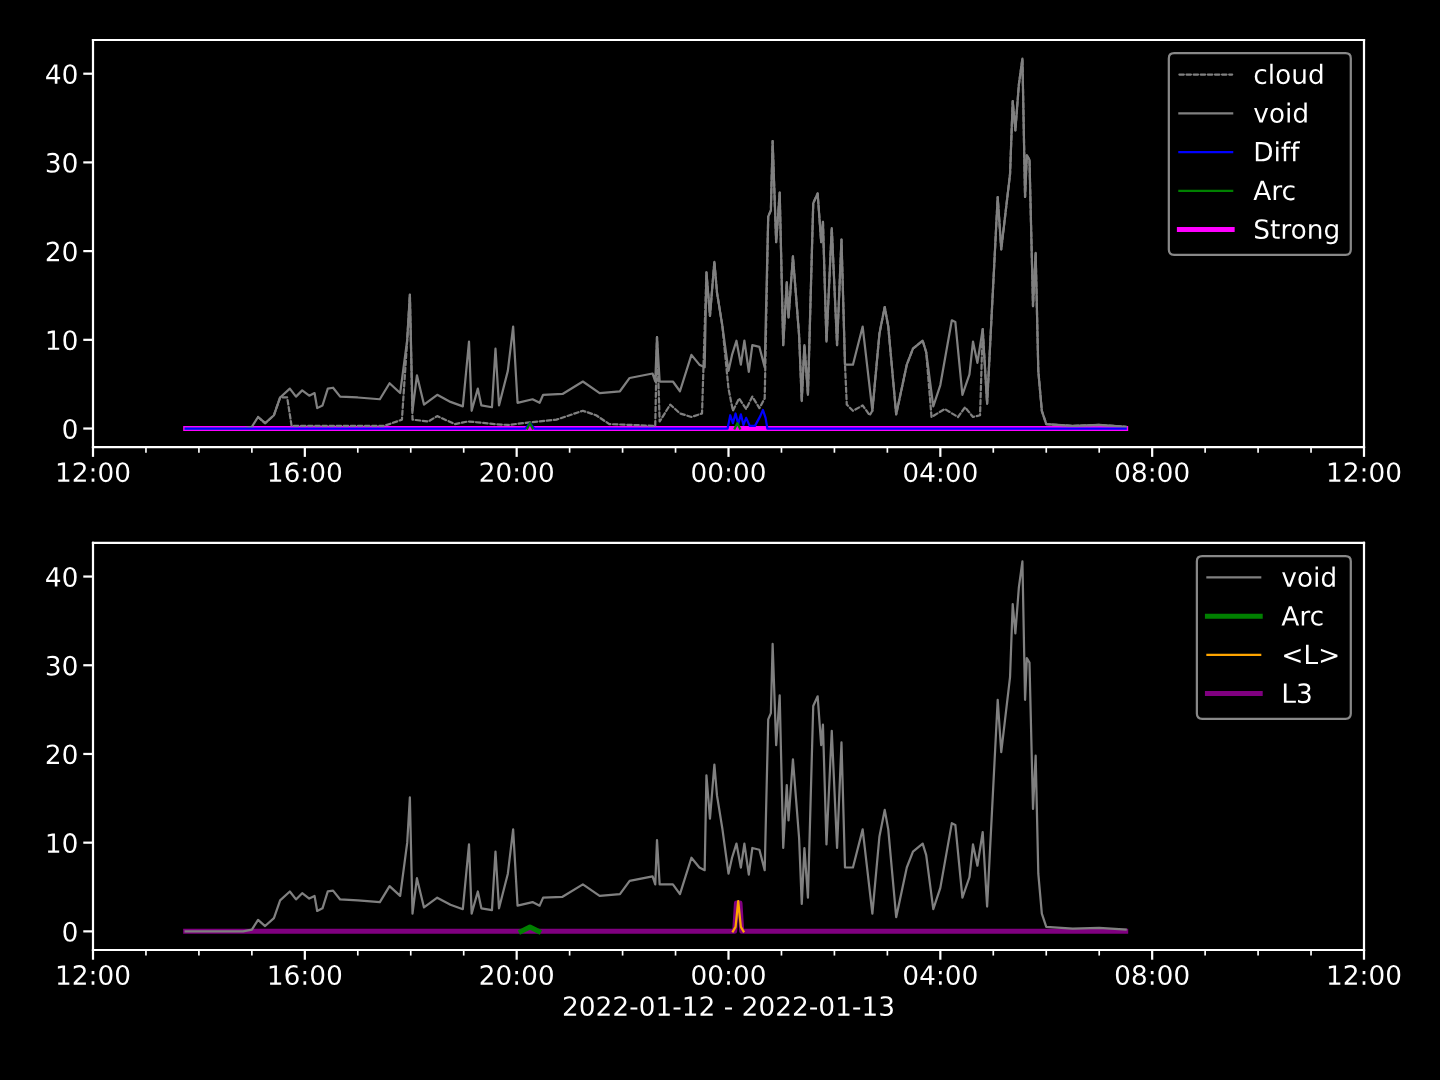 Image resolution: width=1440 pixels, height=1080 pixels. What do you see at coordinates (728, 1006) in the screenshot?
I see `x-axis-title: 2022-01-12 - 2022-01-13` at bounding box center [728, 1006].